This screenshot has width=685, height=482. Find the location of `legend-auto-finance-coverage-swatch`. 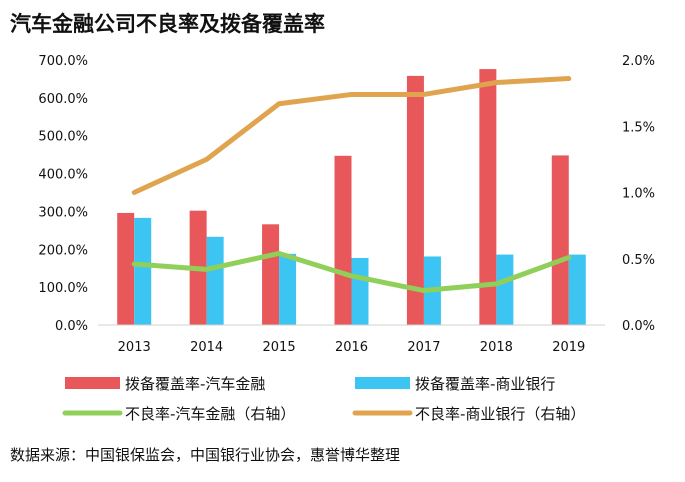

legend-auto-finance-coverage-swatch is located at coordinates (92, 383).